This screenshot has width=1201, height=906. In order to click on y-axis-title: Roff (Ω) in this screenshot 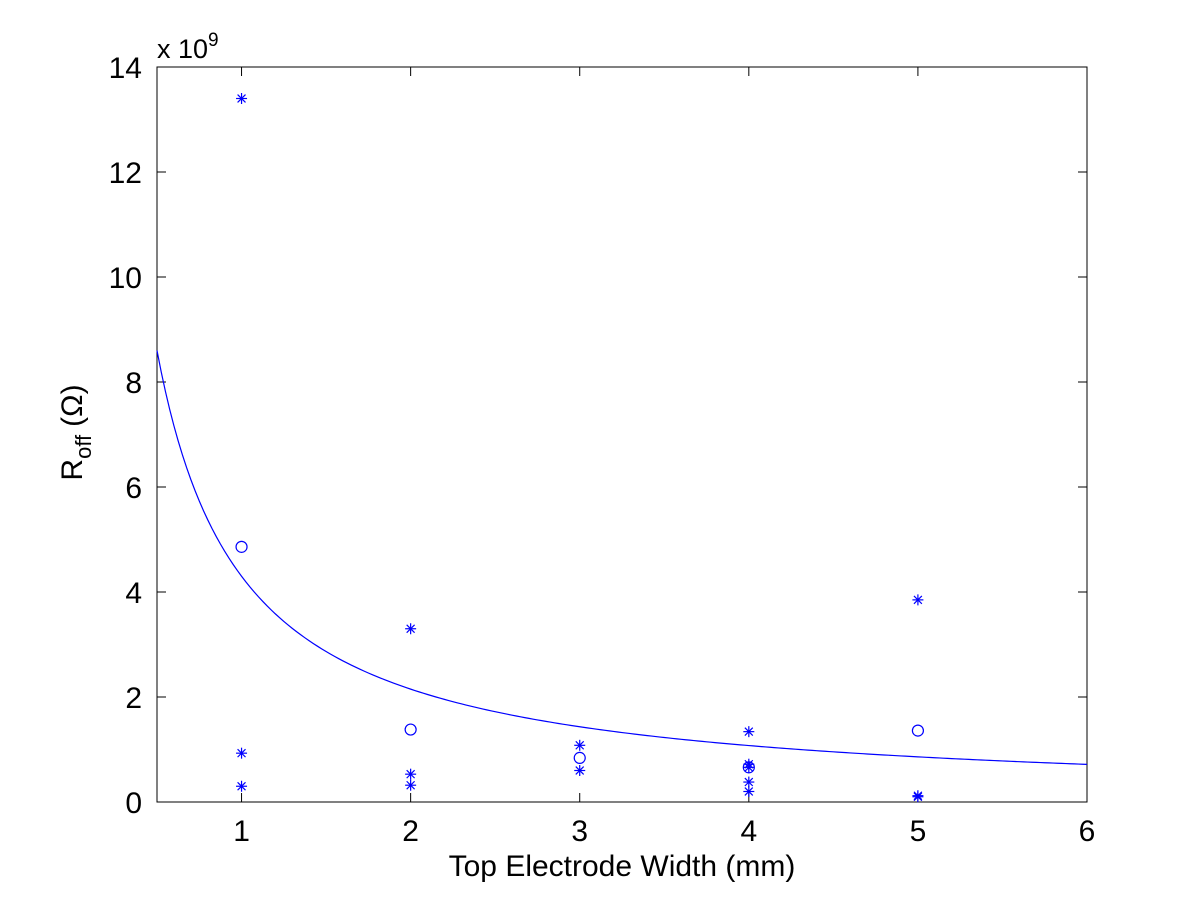, I will do `click(76, 432)`.